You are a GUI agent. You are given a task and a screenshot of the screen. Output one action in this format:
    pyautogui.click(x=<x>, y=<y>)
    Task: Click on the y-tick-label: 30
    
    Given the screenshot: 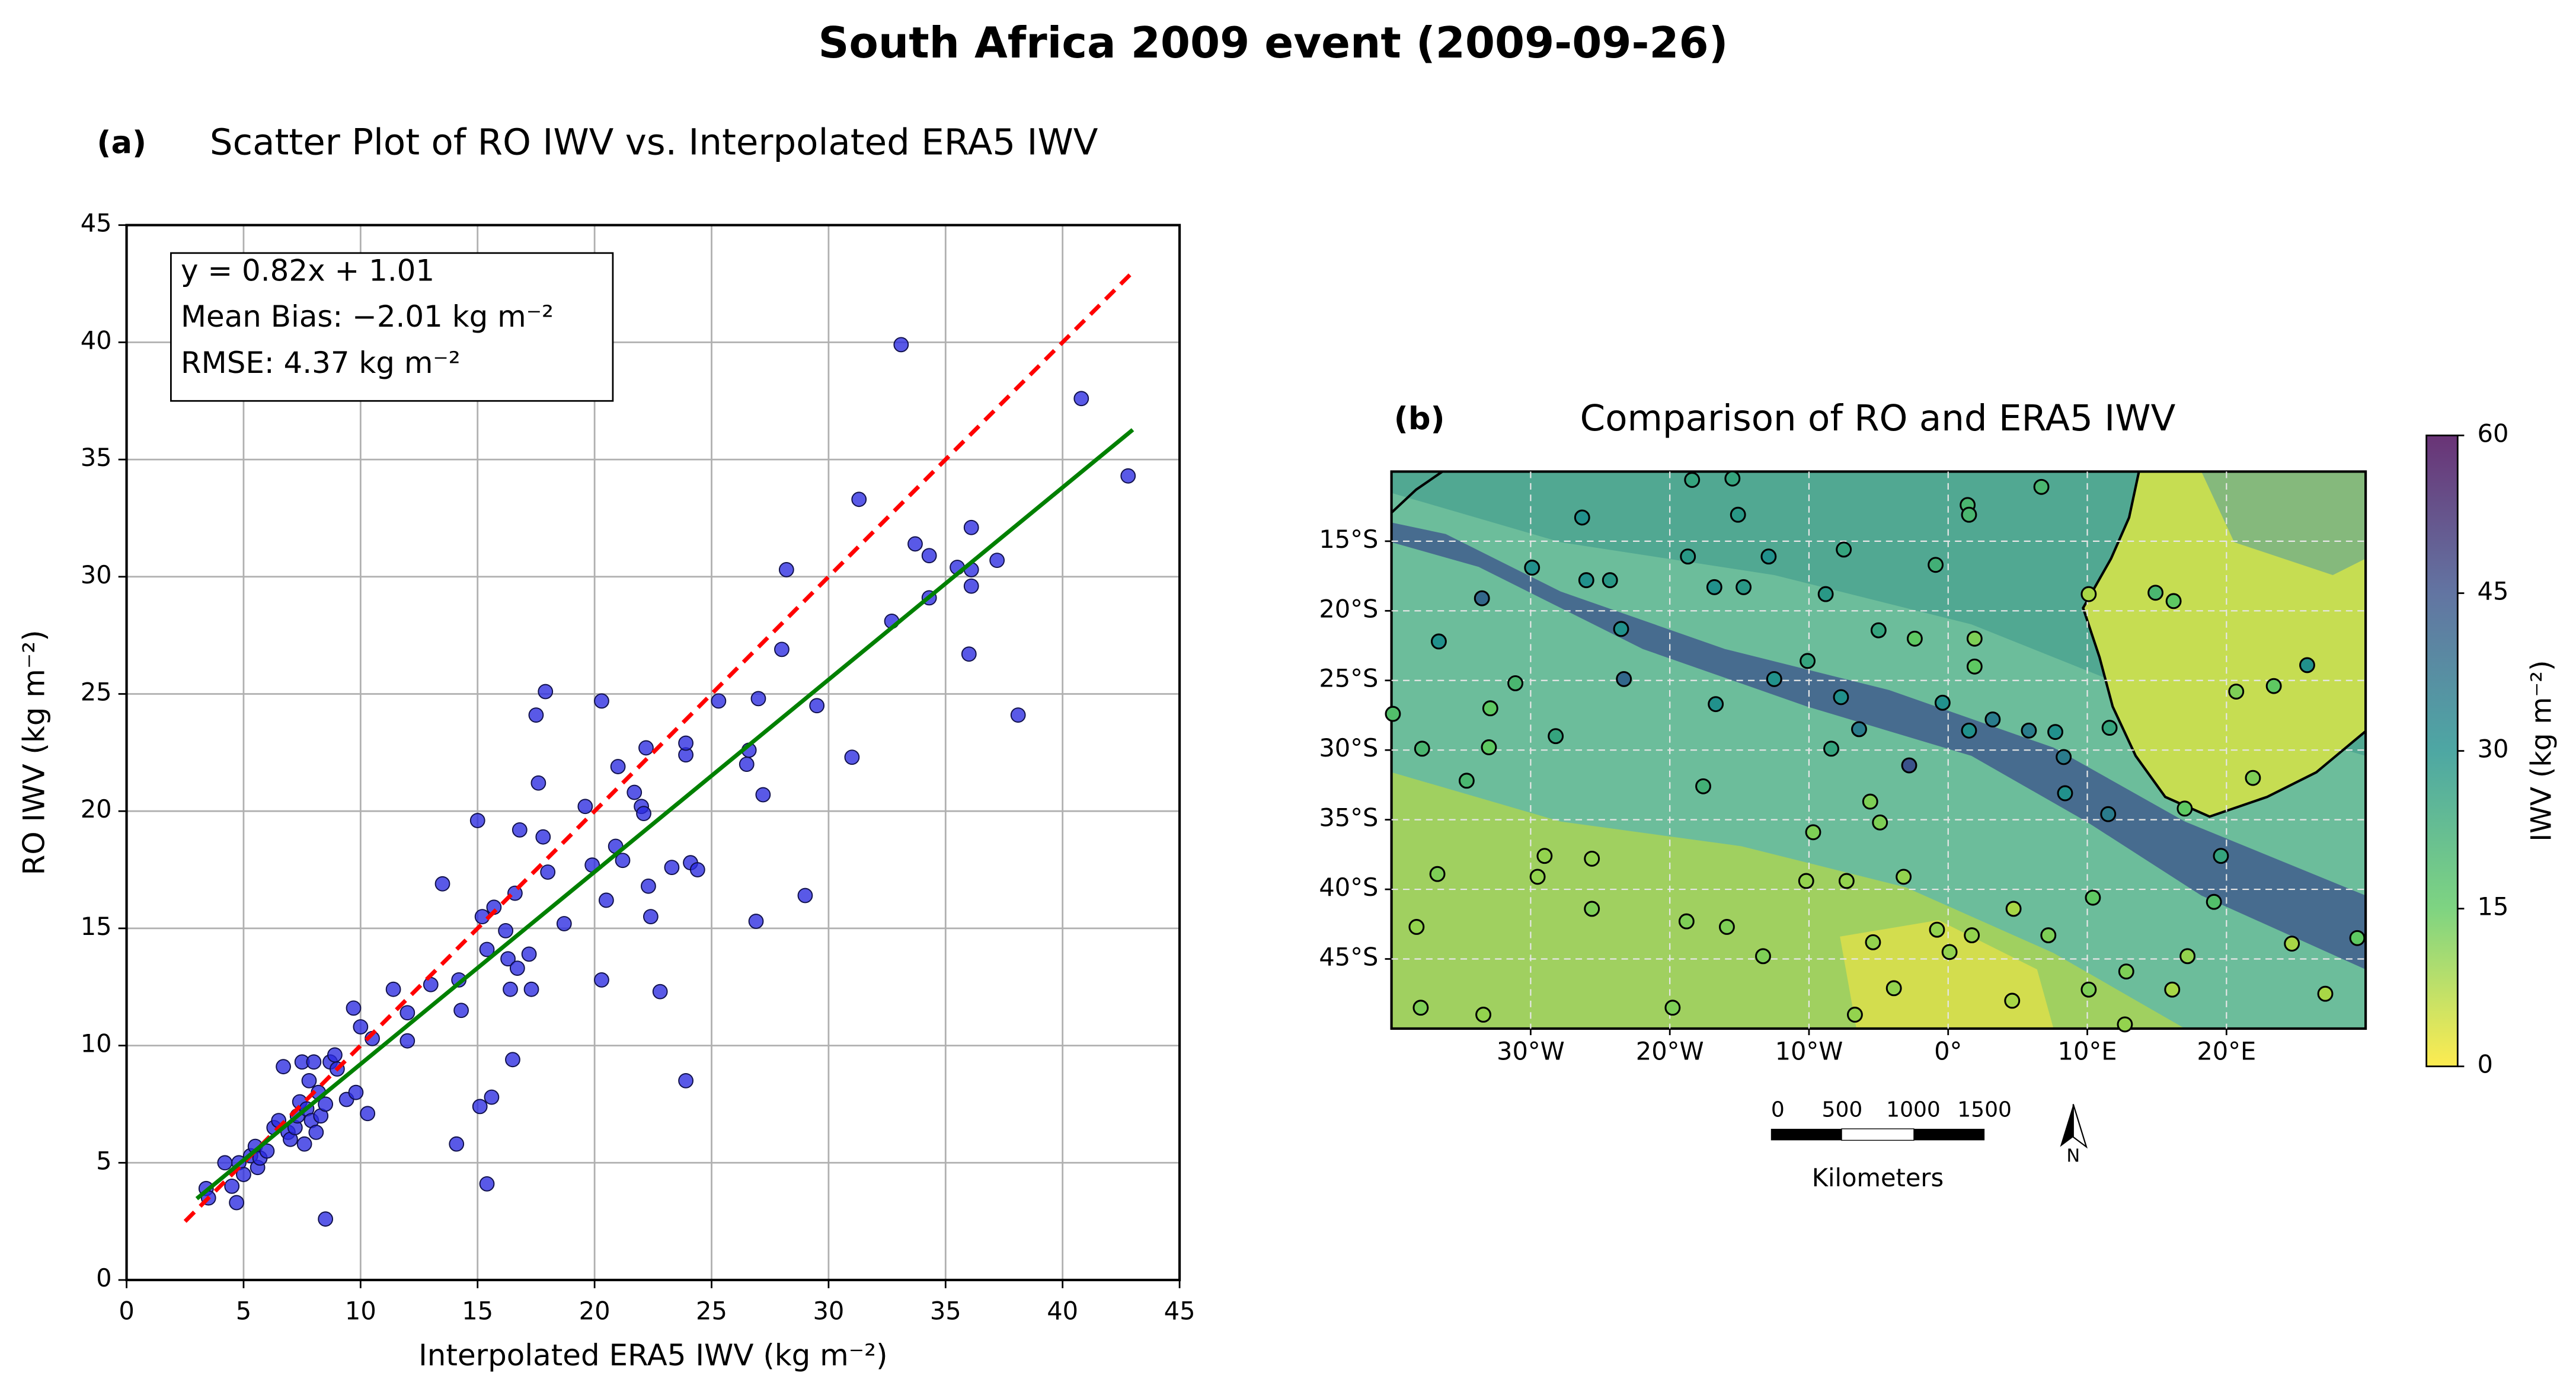 What is the action you would take?
    pyautogui.click(x=96, y=574)
    